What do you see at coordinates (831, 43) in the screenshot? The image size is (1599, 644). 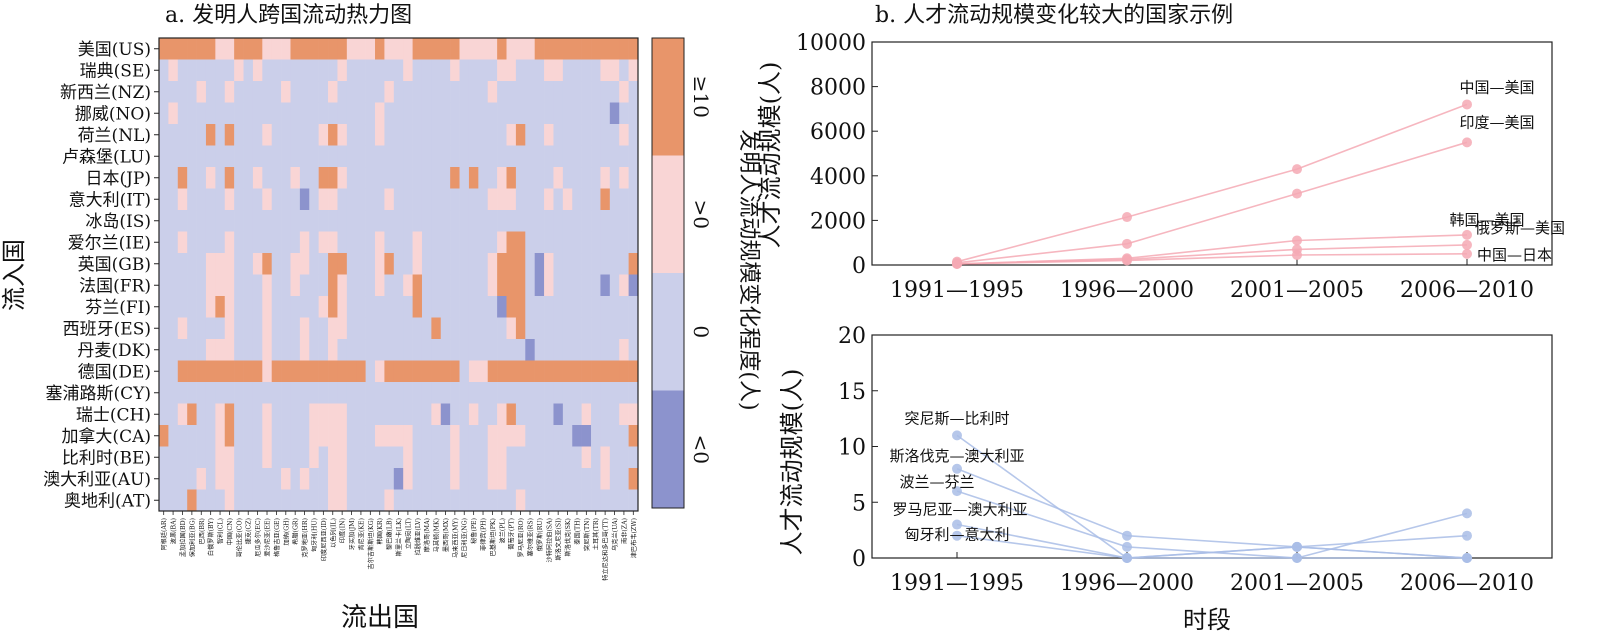 I see `y-tick-label: 10000` at bounding box center [831, 43].